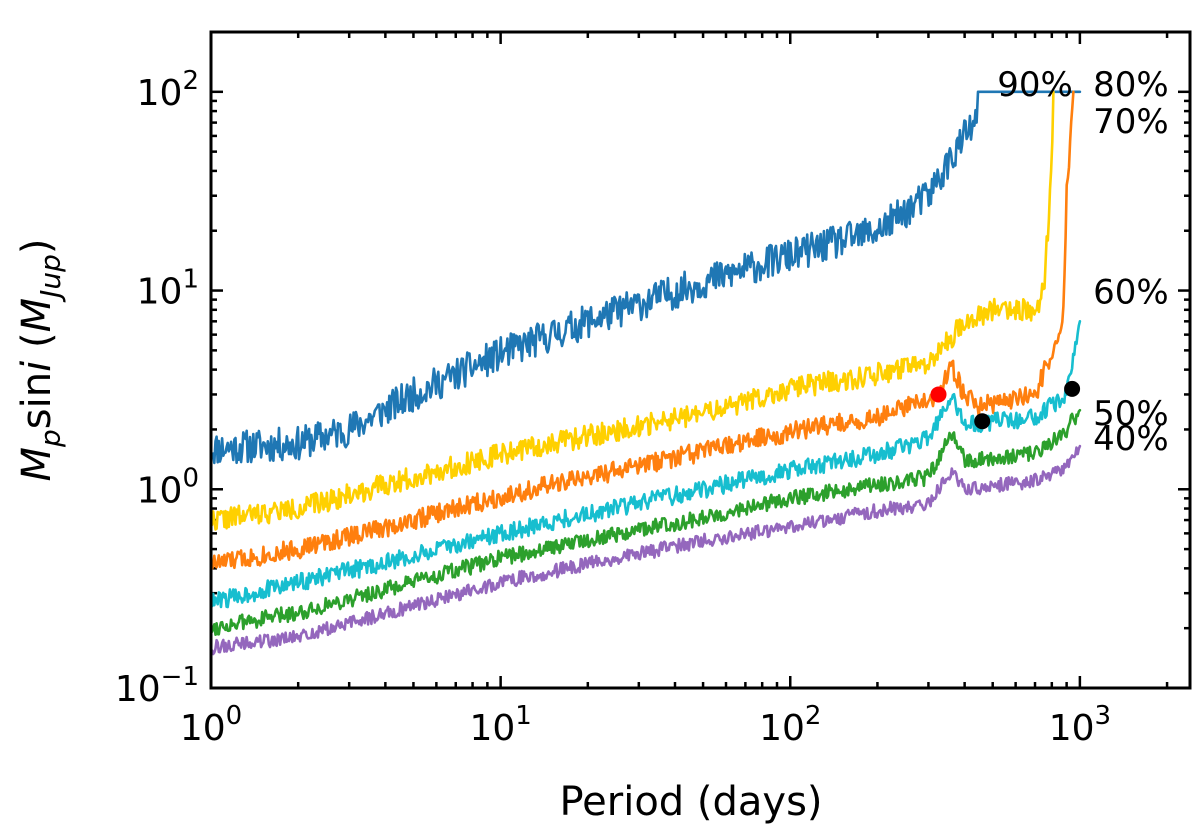 The image size is (1200, 834). I want to click on y-axis-label-sin: sin, so click(37, 400).